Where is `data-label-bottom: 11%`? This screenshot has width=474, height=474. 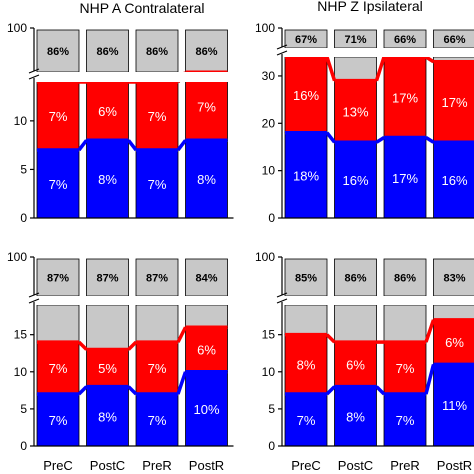 data-label-bottom: 11% is located at coordinates (454, 405).